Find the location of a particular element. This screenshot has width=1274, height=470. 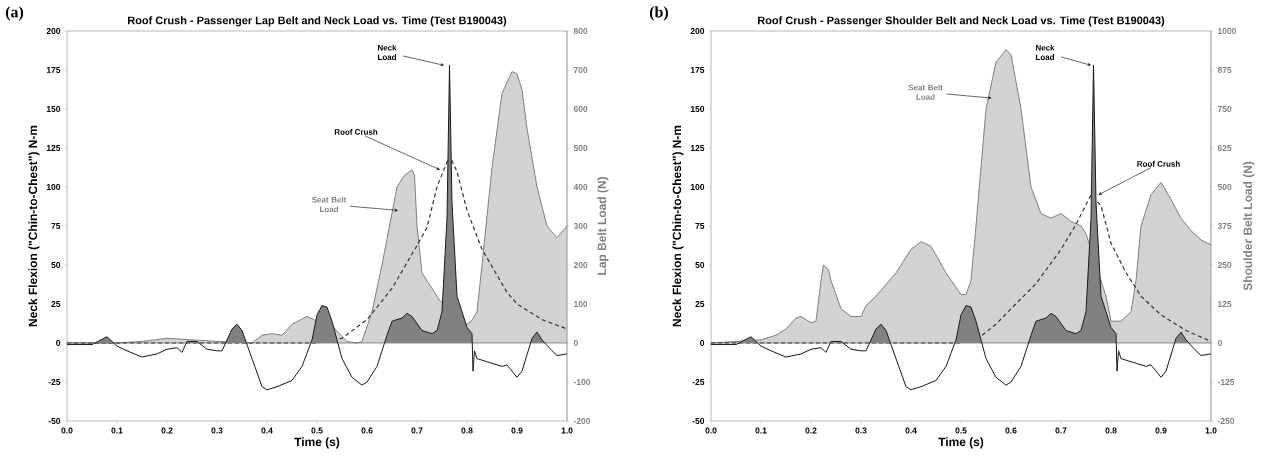

y2-tick-label: 200 is located at coordinates (580, 265).